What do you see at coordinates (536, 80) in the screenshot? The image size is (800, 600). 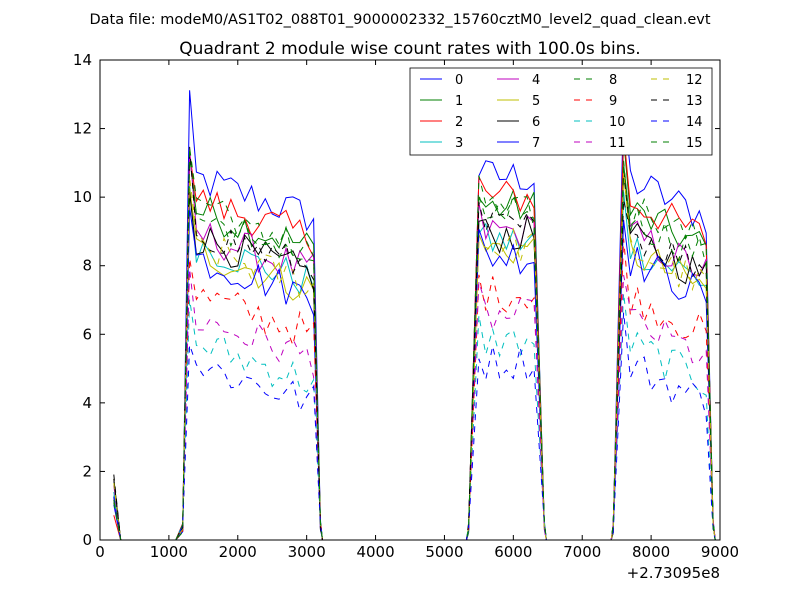 I see `legend-label-4: 4` at bounding box center [536, 80].